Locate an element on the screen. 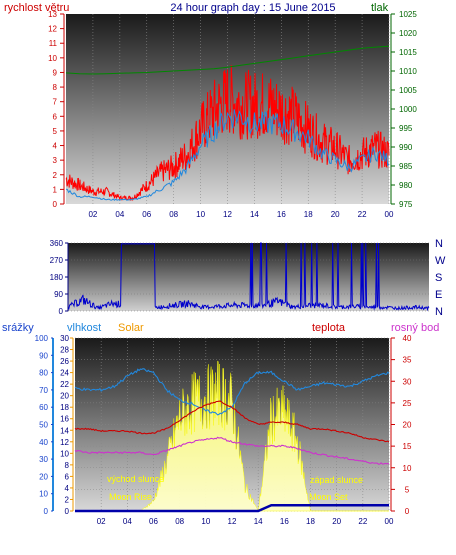 This screenshot has height=555, width=456. humidity-tick-label: 0 is located at coordinates (67, 511).